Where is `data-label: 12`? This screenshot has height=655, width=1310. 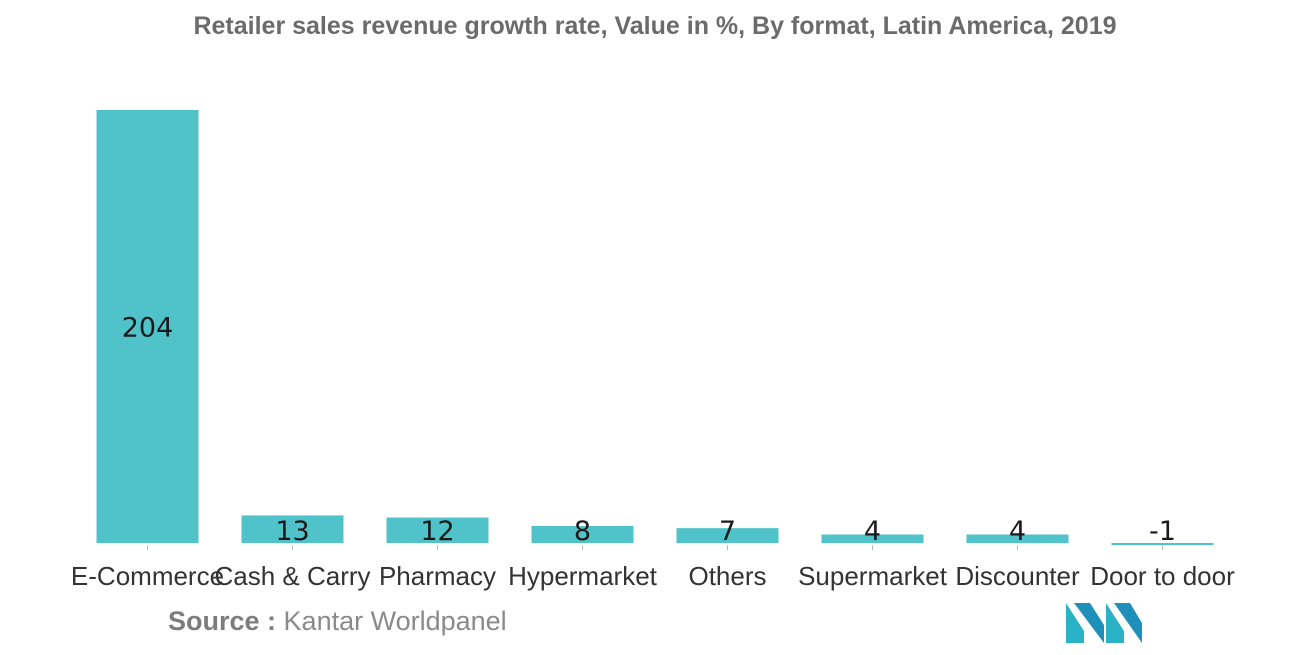
data-label: 12 is located at coordinates (437, 531).